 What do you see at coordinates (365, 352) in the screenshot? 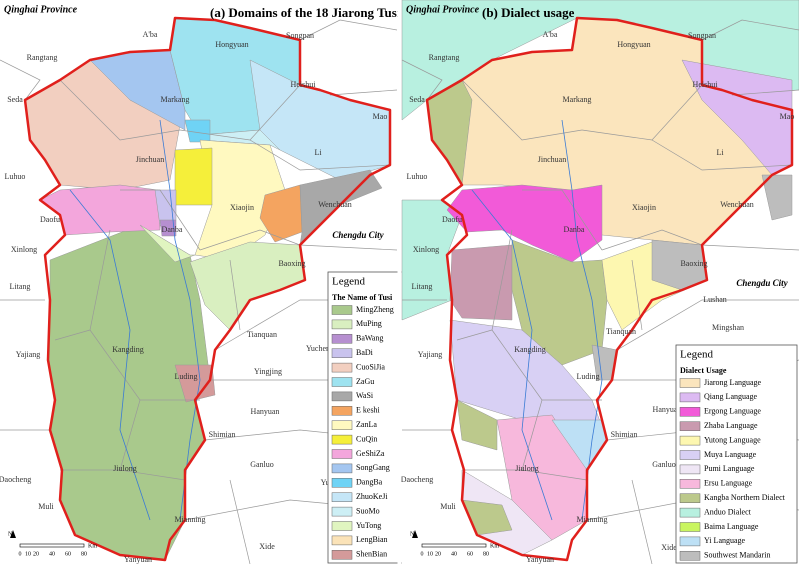
I see `legend-label: BaDi` at bounding box center [365, 352].